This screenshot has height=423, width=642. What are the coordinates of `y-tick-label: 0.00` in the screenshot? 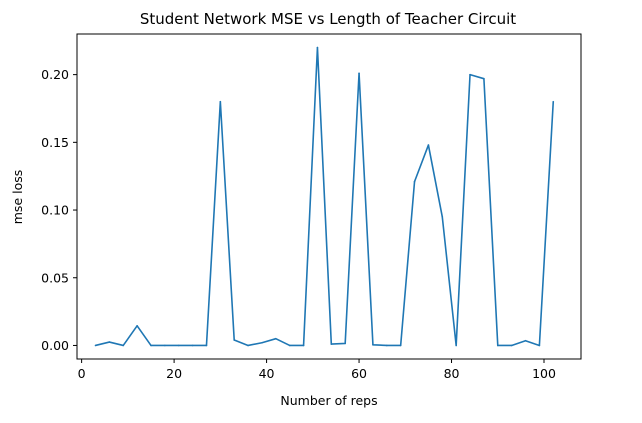 It's located at (55, 345).